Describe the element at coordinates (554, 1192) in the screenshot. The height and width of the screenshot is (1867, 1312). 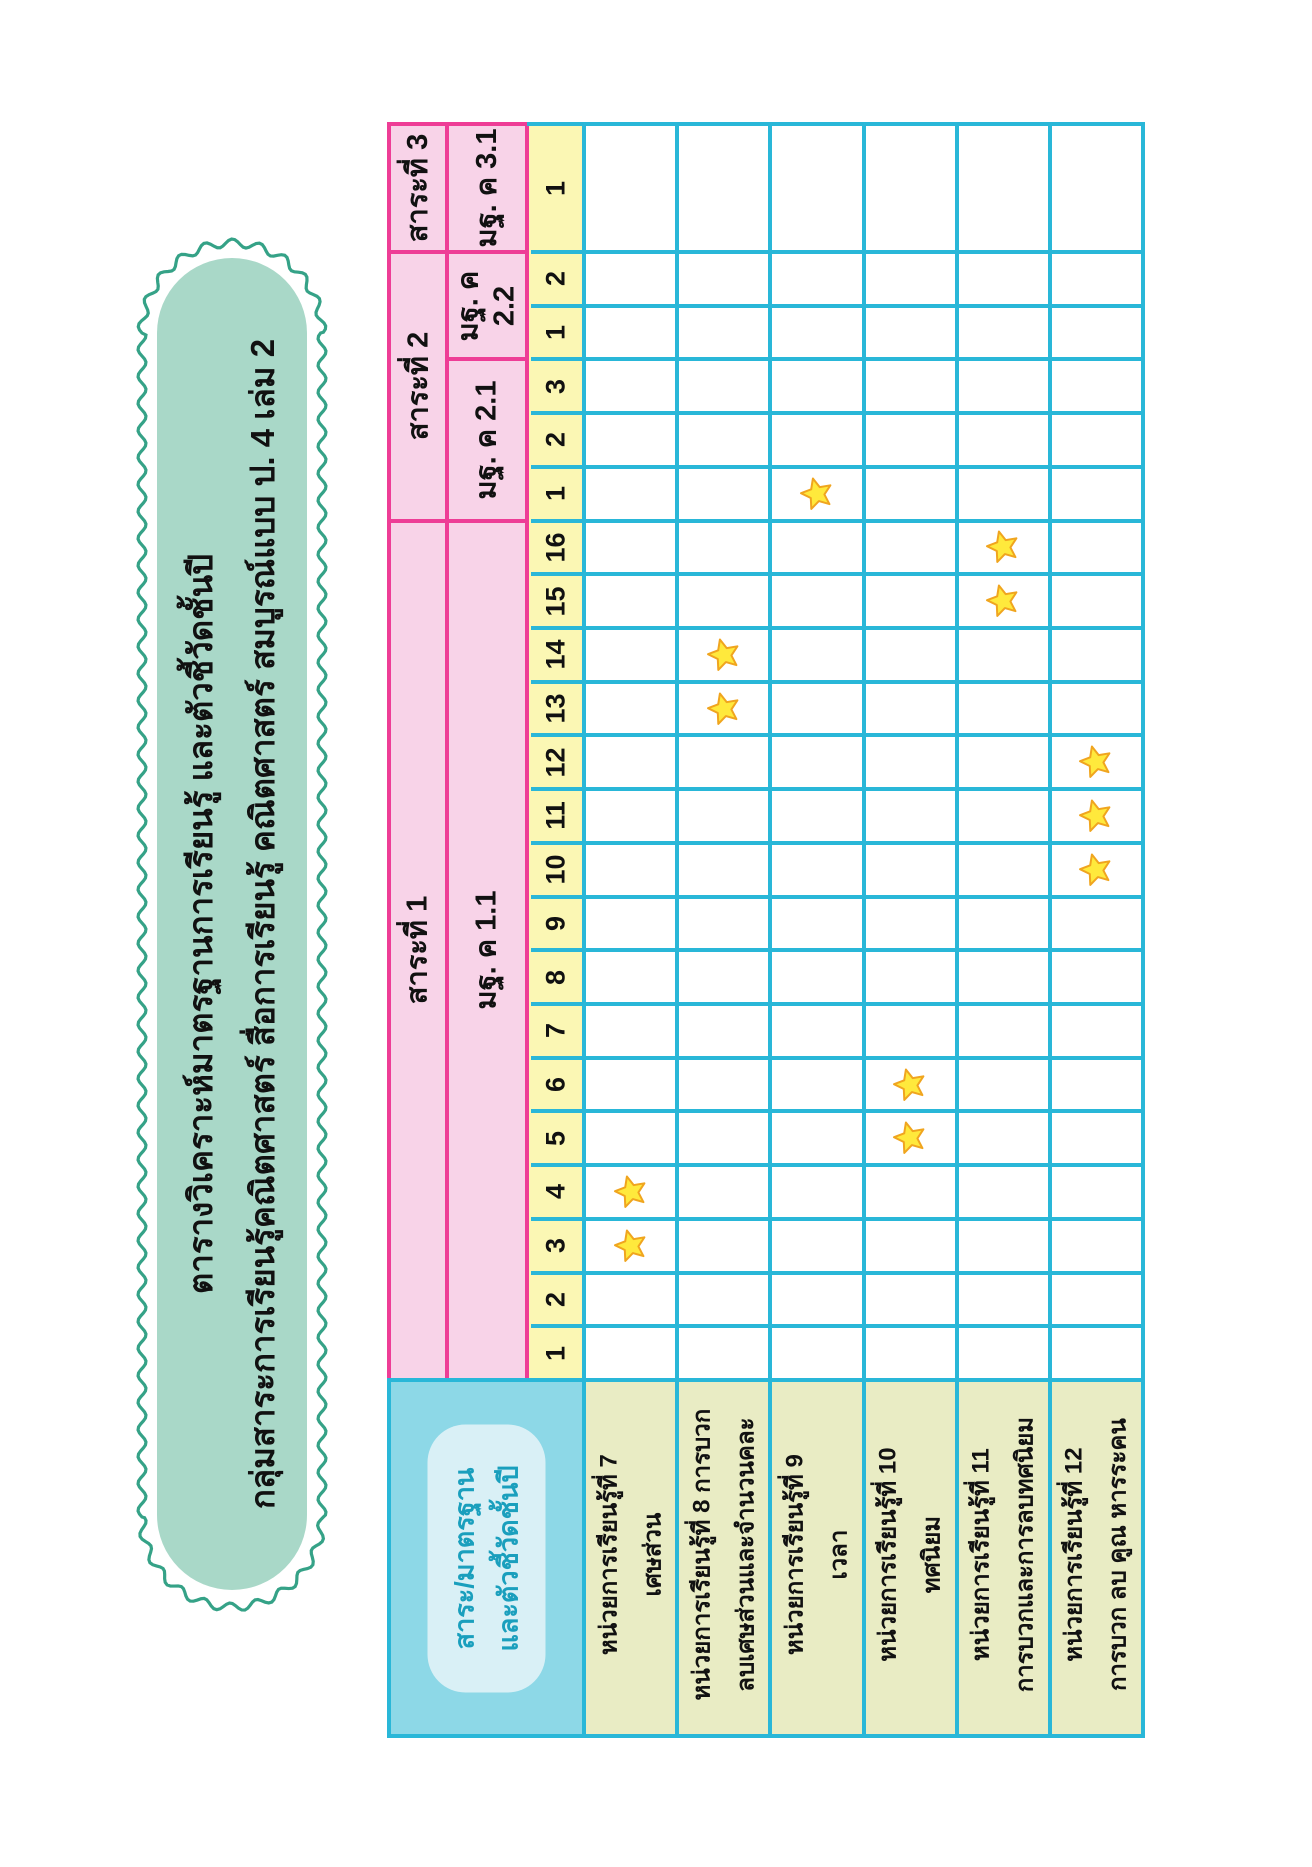
I see `indicator-number-label: 4` at that location.